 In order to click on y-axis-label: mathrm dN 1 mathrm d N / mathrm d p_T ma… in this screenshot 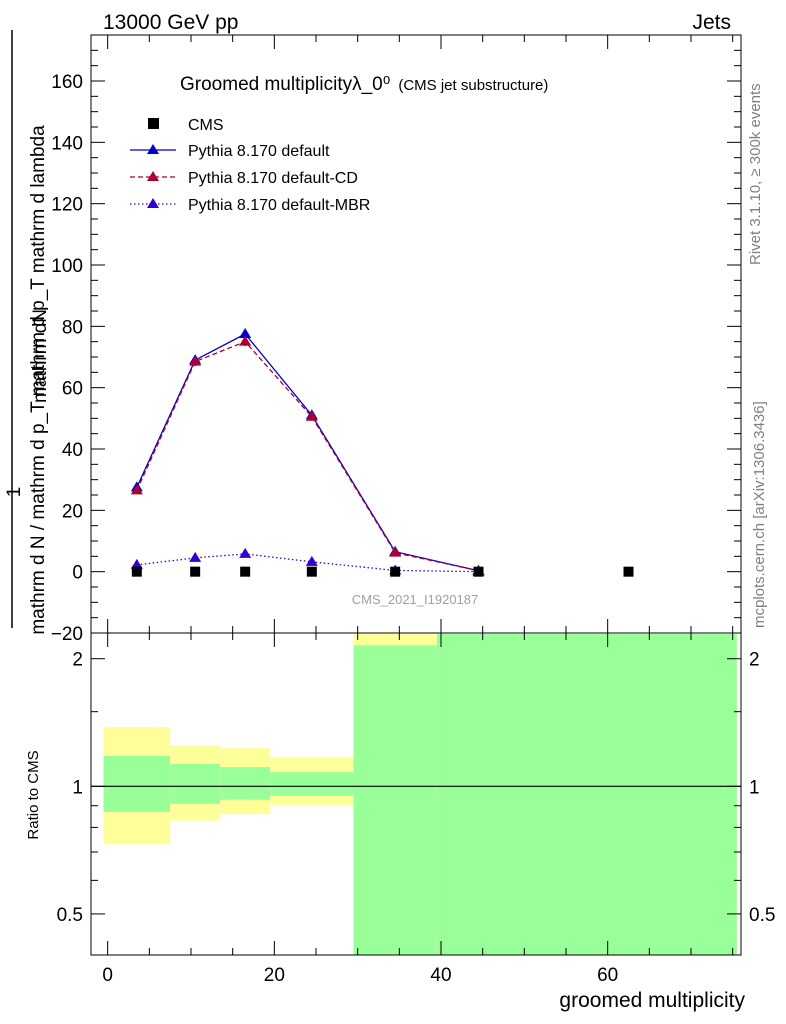, I will do `click(27, 332)`.